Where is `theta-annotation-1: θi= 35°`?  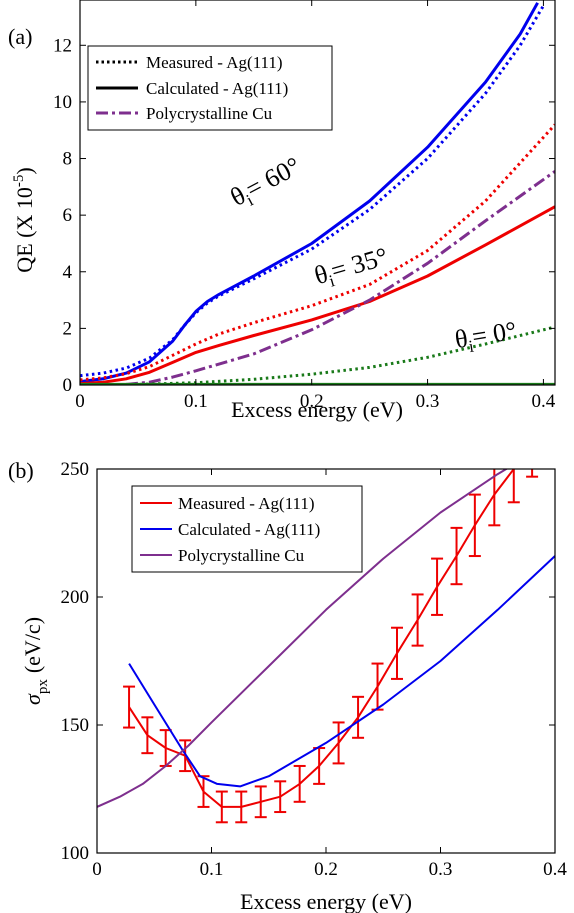
theta-annotation-1: θi= 35° is located at coordinates (351, 268).